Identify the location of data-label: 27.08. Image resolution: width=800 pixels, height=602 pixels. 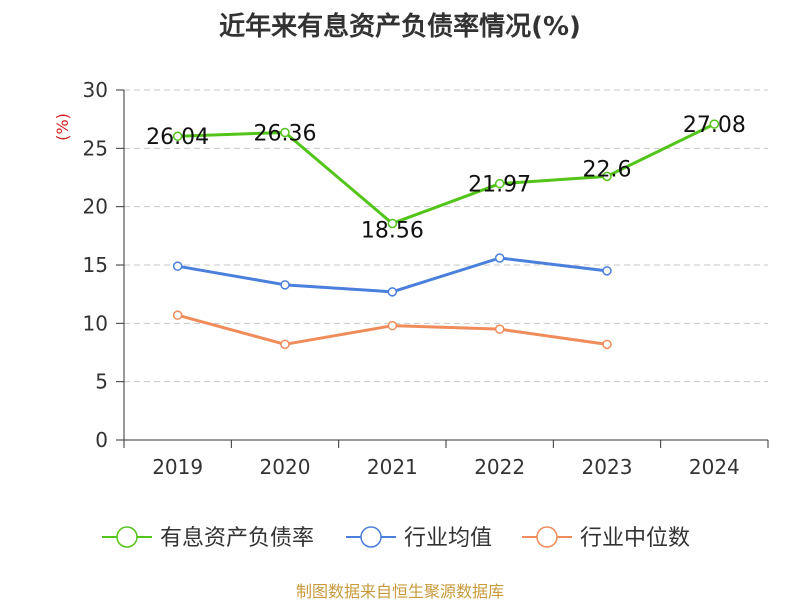
(714, 125).